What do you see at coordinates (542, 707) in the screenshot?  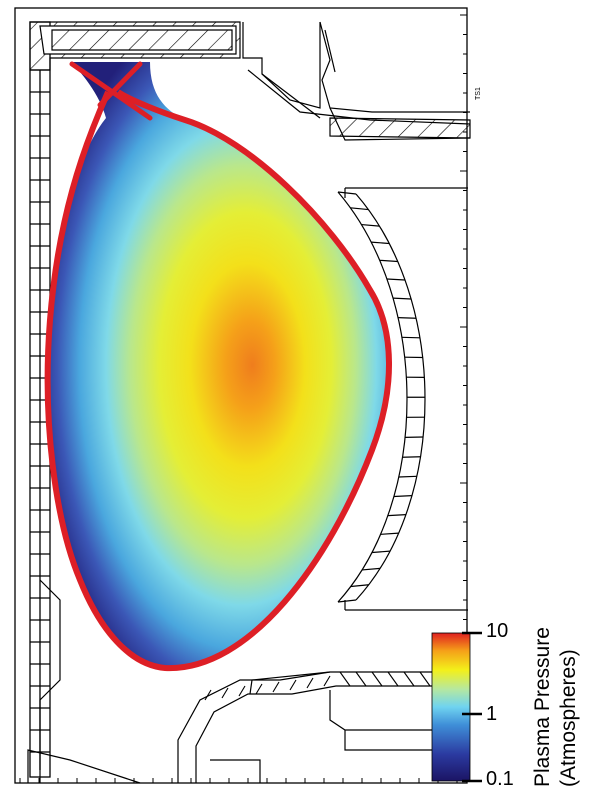 I see `colorbar-title-line1: Plasma Pressure` at bounding box center [542, 707].